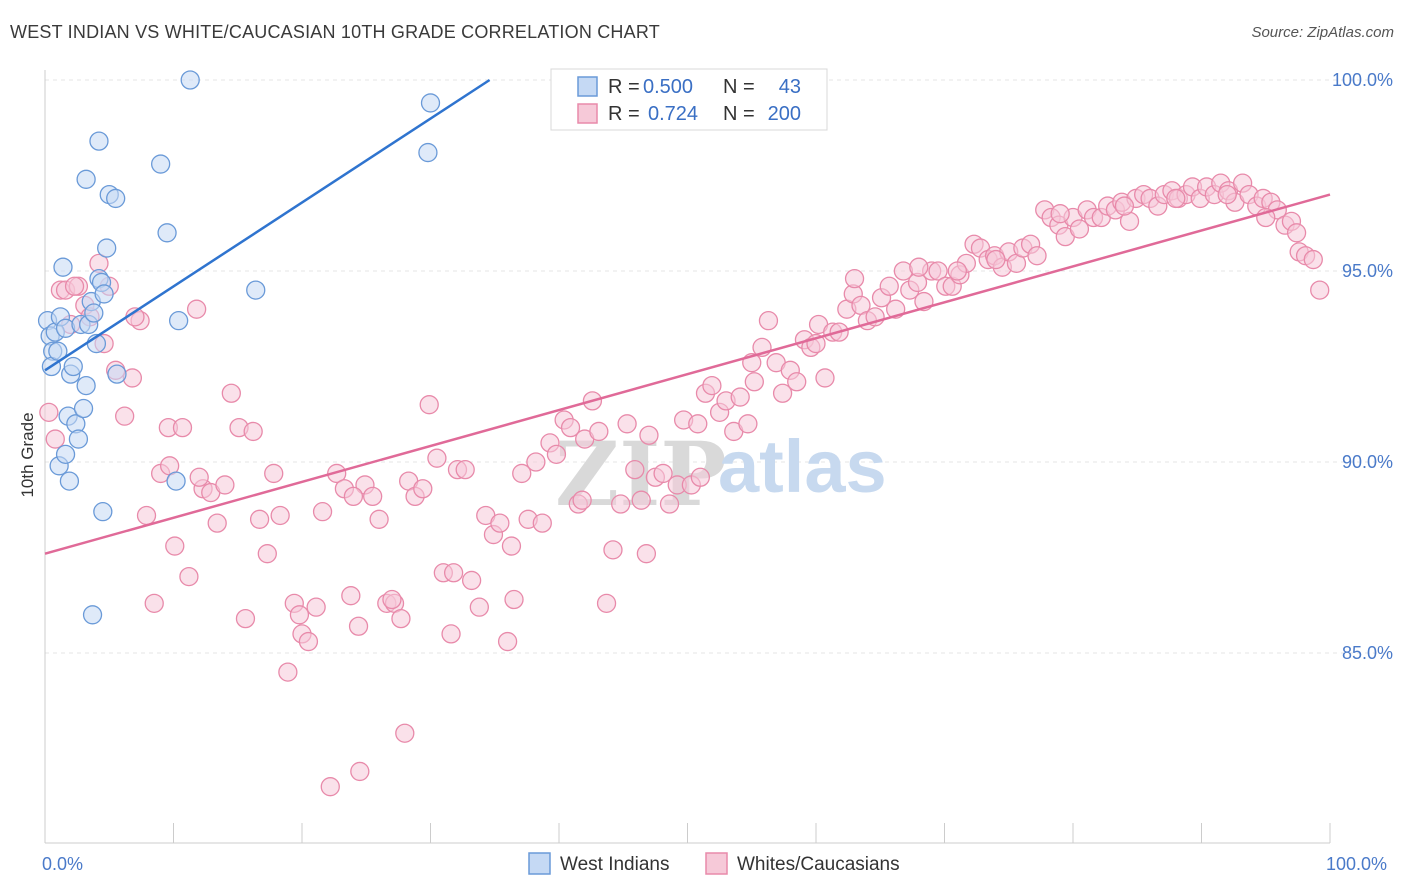  What do you see at coordinates (587, 86) in the screenshot?
I see `legend-swatch-blue` at bounding box center [587, 86].